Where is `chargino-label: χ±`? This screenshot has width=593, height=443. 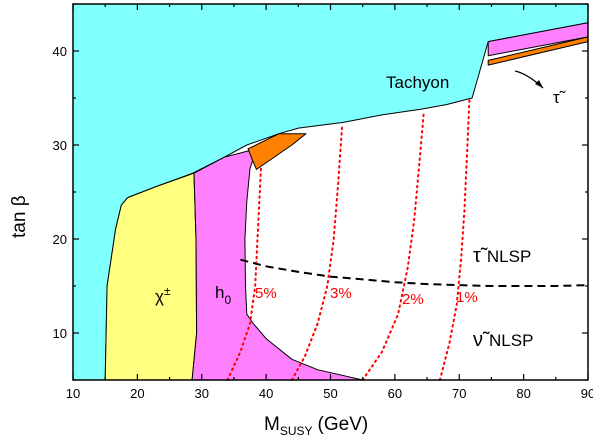 chargino-label: χ± is located at coordinates (163, 295).